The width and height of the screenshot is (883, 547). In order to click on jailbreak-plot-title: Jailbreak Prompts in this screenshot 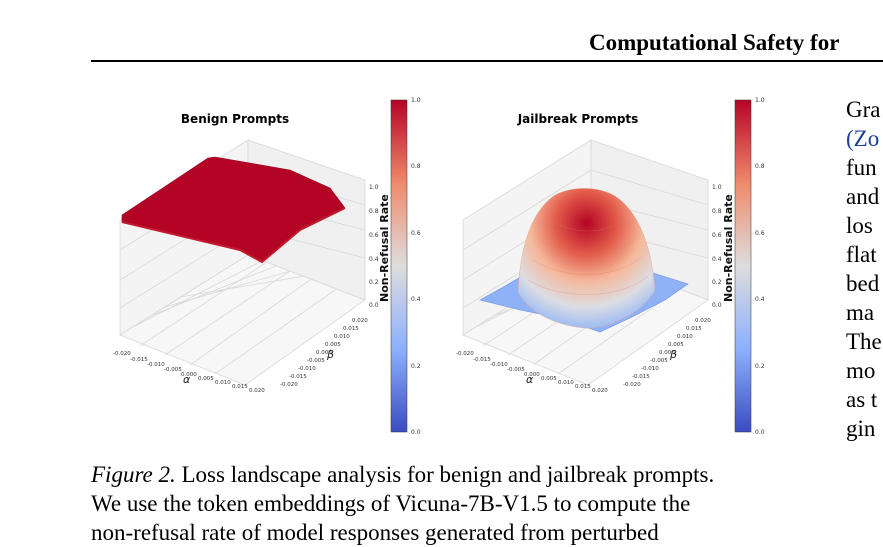, I will do `click(578, 119)`.